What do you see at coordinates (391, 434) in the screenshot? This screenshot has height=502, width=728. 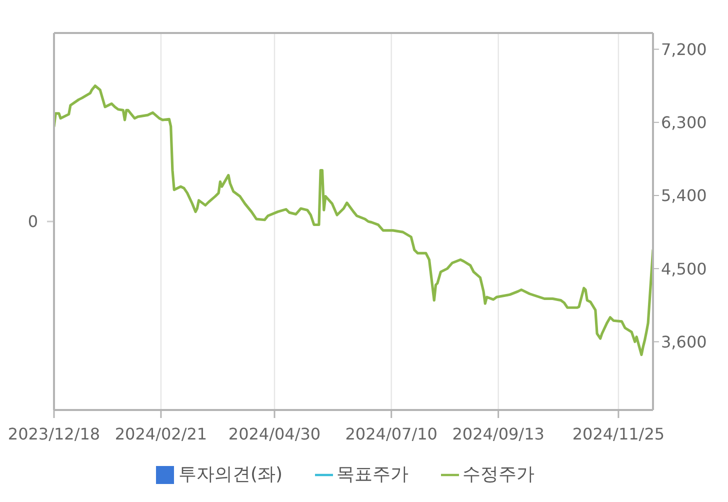 I see `x-tick-label: 2024/07/10` at bounding box center [391, 434].